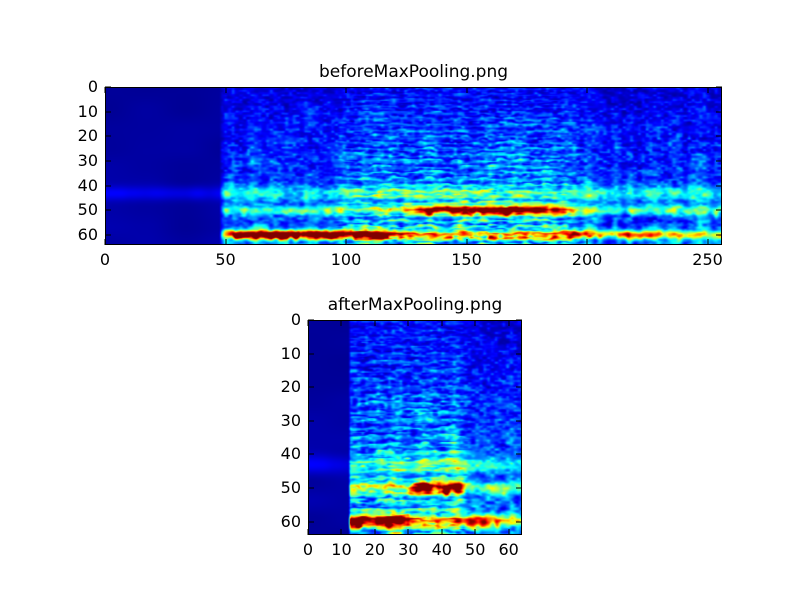 The height and width of the screenshot is (600, 800). Describe the element at coordinates (341, 549) in the screenshot. I see `xtick-label: 10` at that location.